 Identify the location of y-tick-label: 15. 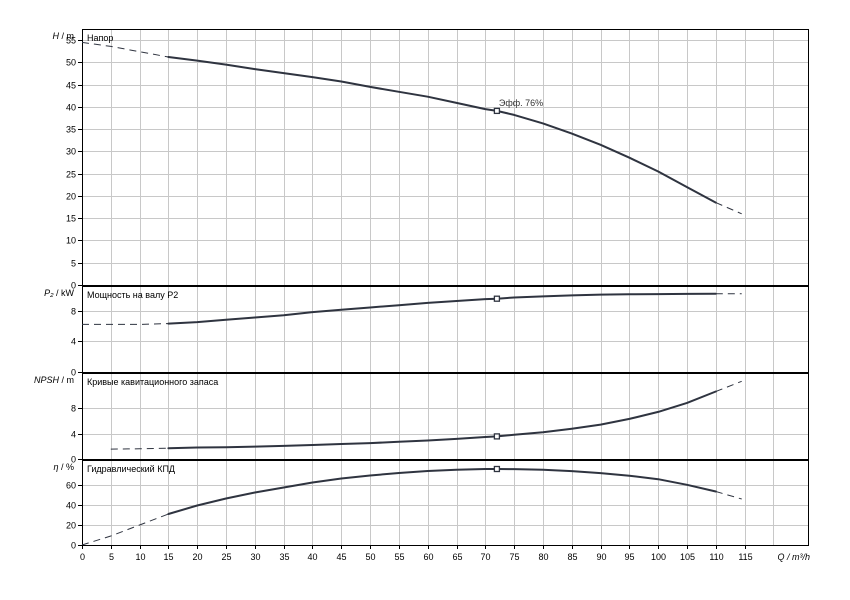
(71, 219).